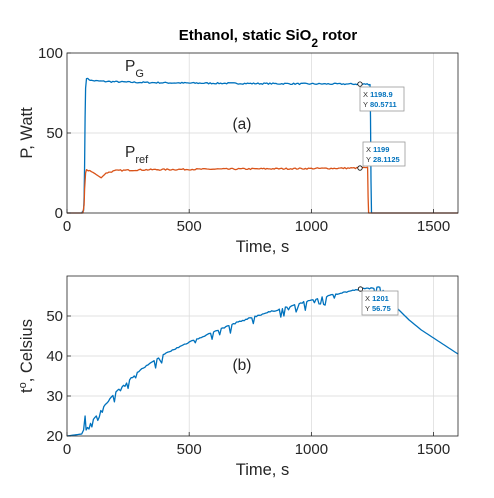 Image resolution: width=494 pixels, height=498 pixels. I want to click on xtick-label-a-1: 500, so click(189, 226).